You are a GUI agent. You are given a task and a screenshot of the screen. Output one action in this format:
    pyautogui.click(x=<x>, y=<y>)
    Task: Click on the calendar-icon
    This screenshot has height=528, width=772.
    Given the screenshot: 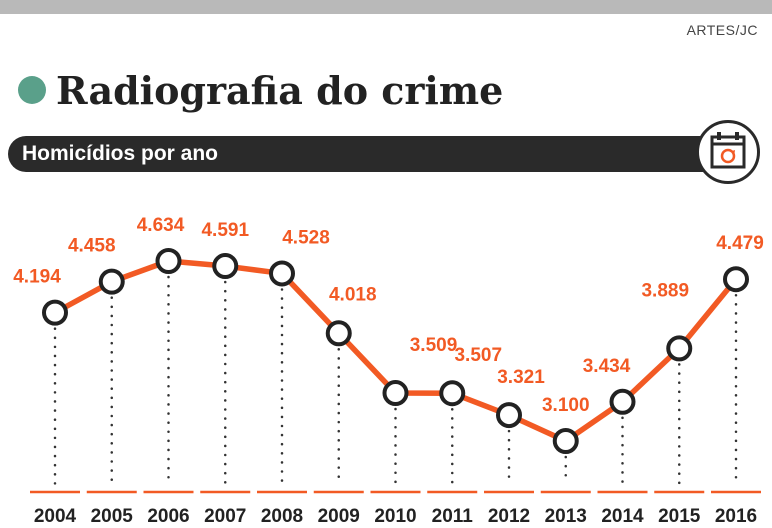 What is the action you would take?
    pyautogui.click(x=728, y=150)
    